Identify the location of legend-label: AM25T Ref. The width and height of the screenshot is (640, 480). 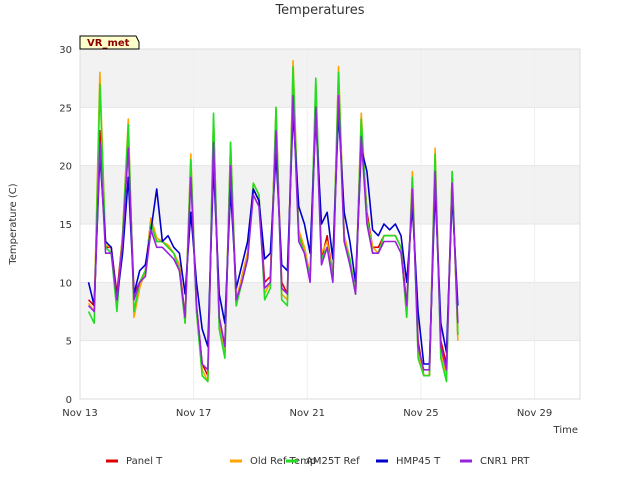
(333, 461).